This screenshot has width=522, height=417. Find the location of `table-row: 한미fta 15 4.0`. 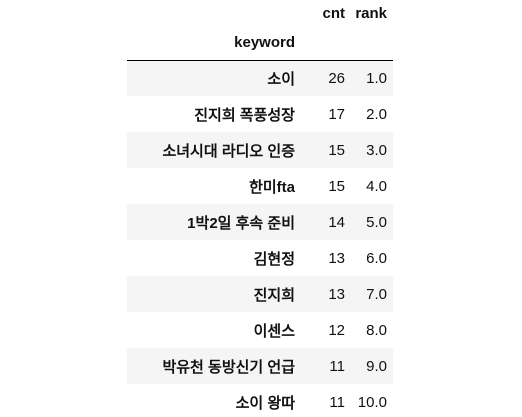

table-row: 한미fta 15 4.0 is located at coordinates (260, 186).